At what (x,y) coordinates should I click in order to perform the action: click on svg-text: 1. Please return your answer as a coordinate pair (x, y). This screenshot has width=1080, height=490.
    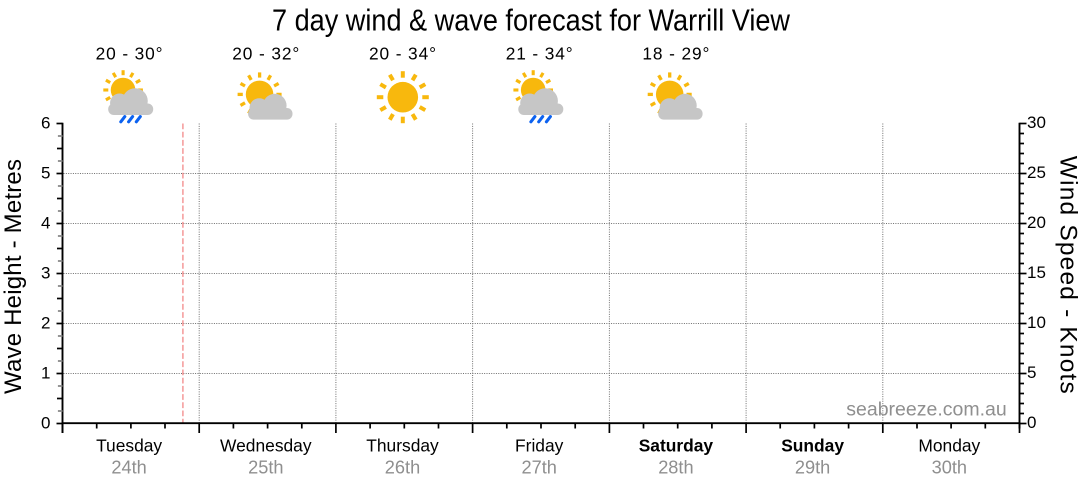
    Looking at the image, I should click on (45, 373).